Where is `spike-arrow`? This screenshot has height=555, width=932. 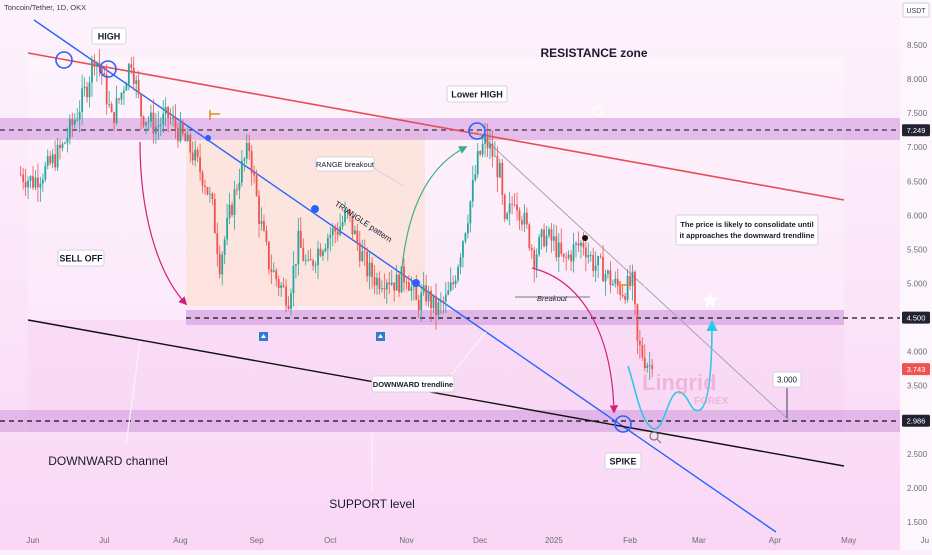
spike-arrow is located at coordinates (575, 340).